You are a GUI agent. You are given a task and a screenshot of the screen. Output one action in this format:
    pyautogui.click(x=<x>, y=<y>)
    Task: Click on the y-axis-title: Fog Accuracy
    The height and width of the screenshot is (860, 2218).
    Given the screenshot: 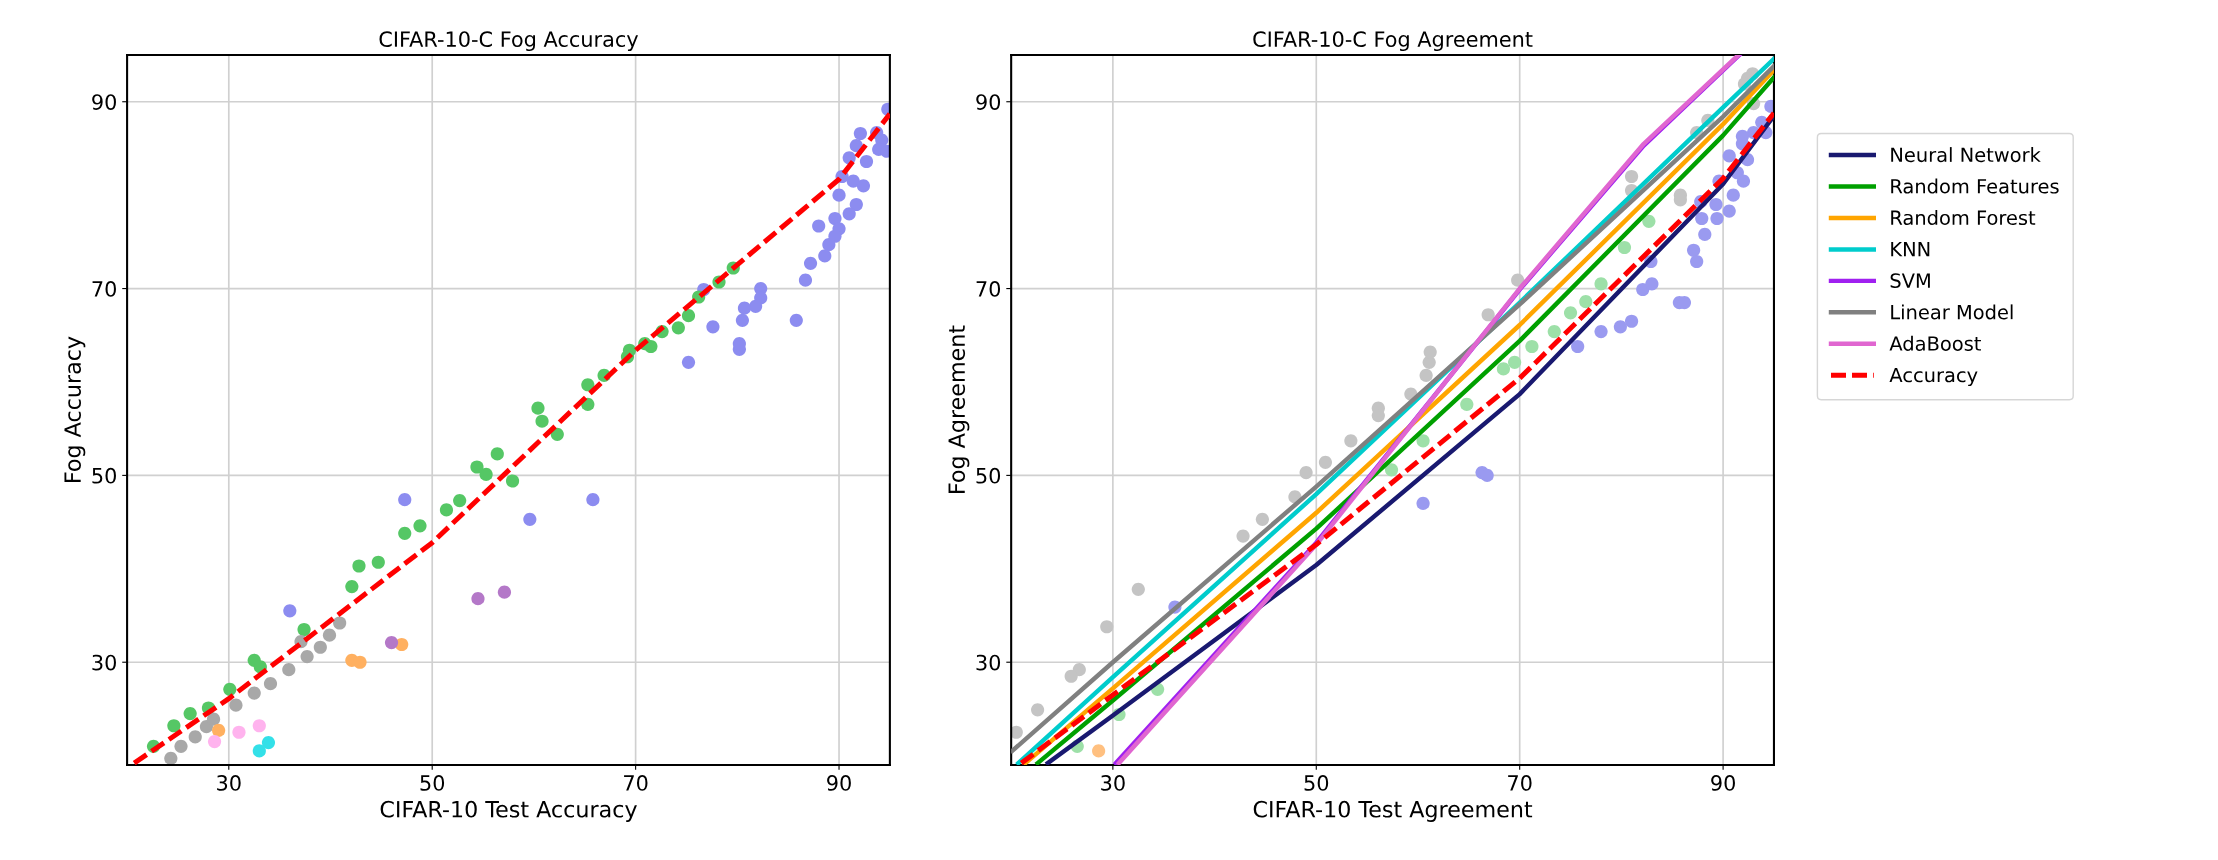 What is the action you would take?
    pyautogui.click(x=75, y=409)
    